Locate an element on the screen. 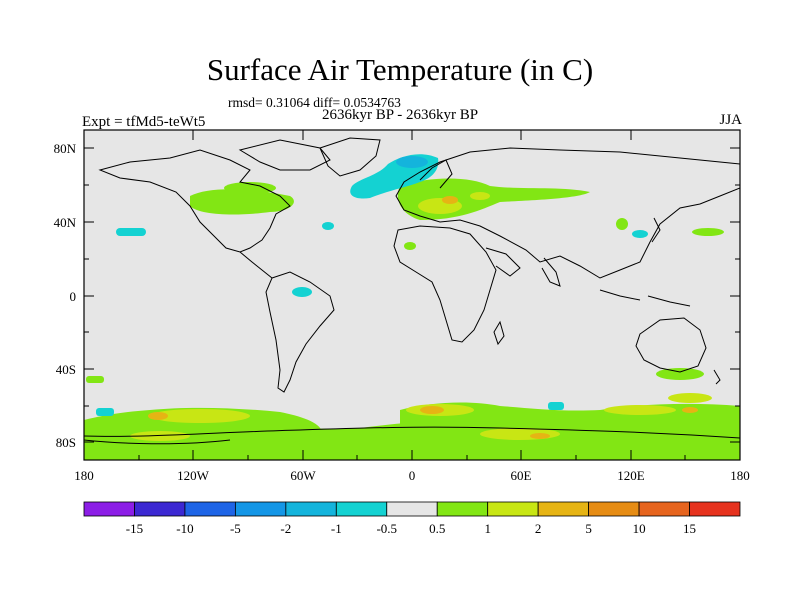 This screenshot has height=600, width=800. lon-label-180w: 180 is located at coordinates (84, 475).